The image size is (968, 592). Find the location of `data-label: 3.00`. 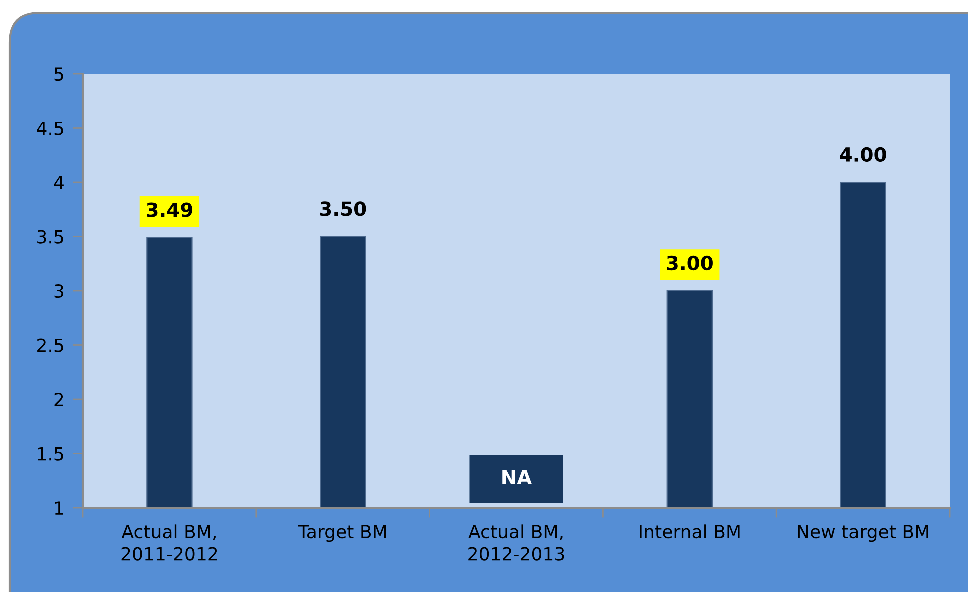

data-label: 3.00 is located at coordinates (690, 263).